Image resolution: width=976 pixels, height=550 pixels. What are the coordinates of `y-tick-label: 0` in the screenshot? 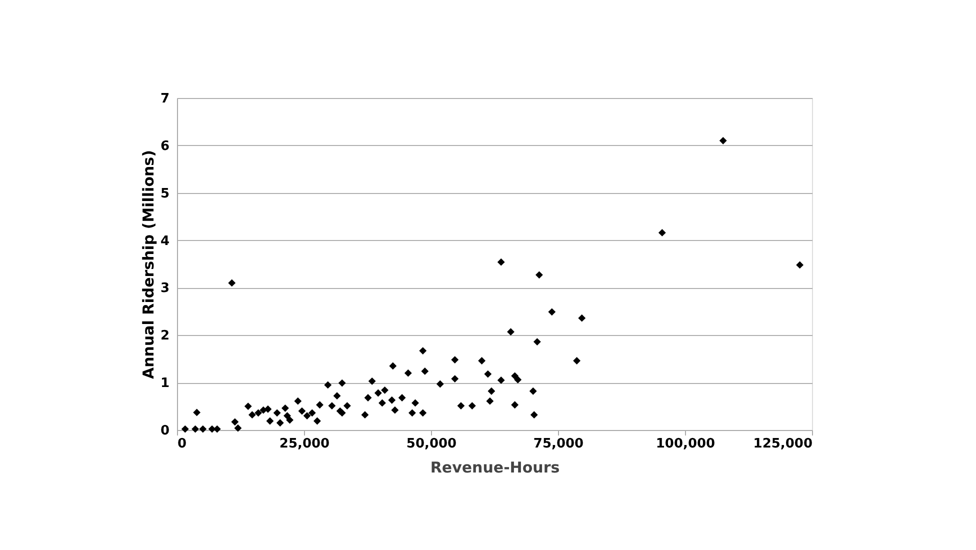 It's located at (165, 431).